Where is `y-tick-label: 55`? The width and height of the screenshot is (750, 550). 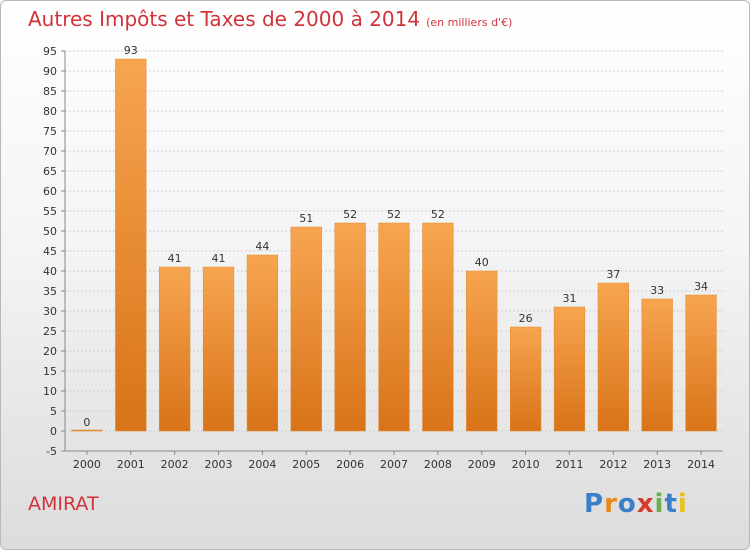
y-tick-label: 55 is located at coordinates (50, 211).